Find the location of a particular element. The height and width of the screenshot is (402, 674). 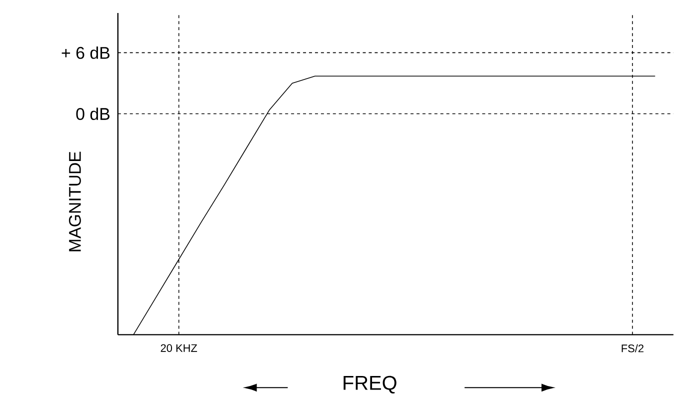

y-tick-label: + 6 dB is located at coordinates (86, 53).